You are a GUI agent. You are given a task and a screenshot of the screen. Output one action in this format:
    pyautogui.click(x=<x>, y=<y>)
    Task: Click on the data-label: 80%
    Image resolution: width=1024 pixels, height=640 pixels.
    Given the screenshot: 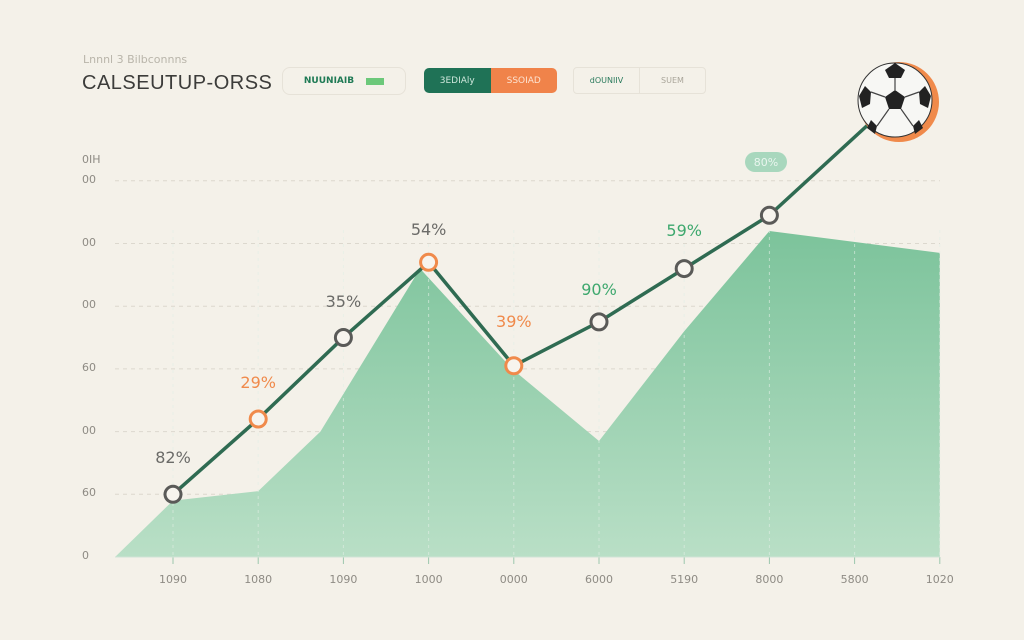 What is the action you would take?
    pyautogui.click(x=766, y=162)
    